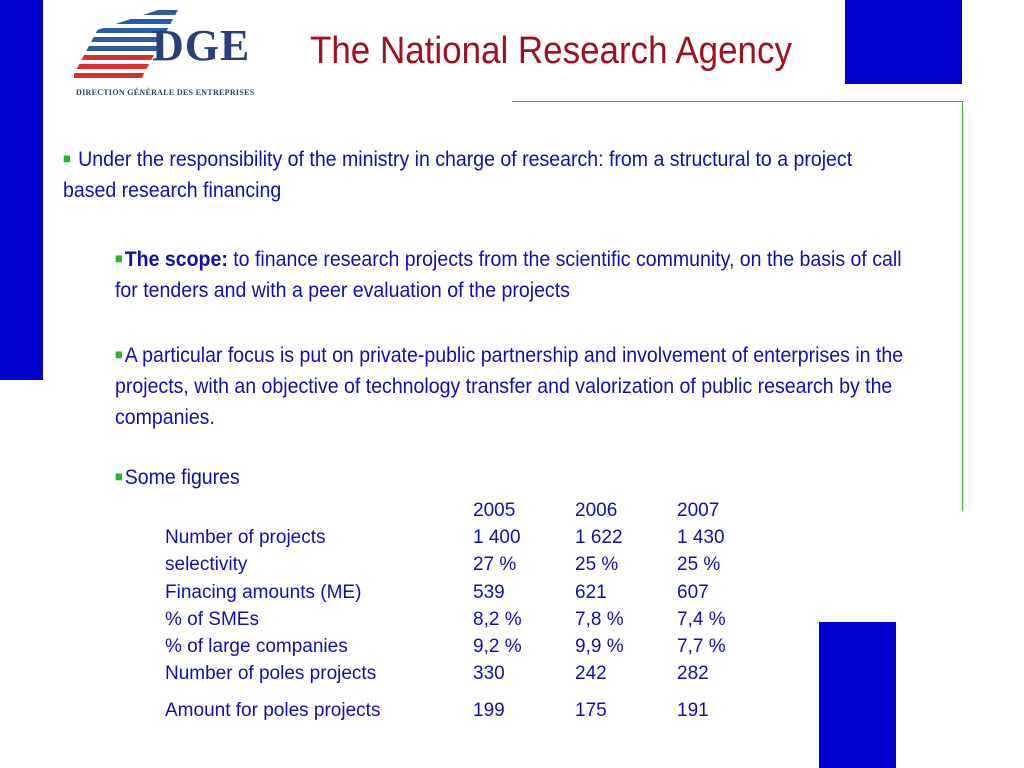  Describe the element at coordinates (126, 44) in the screenshot. I see `dge-logo-icon` at that location.